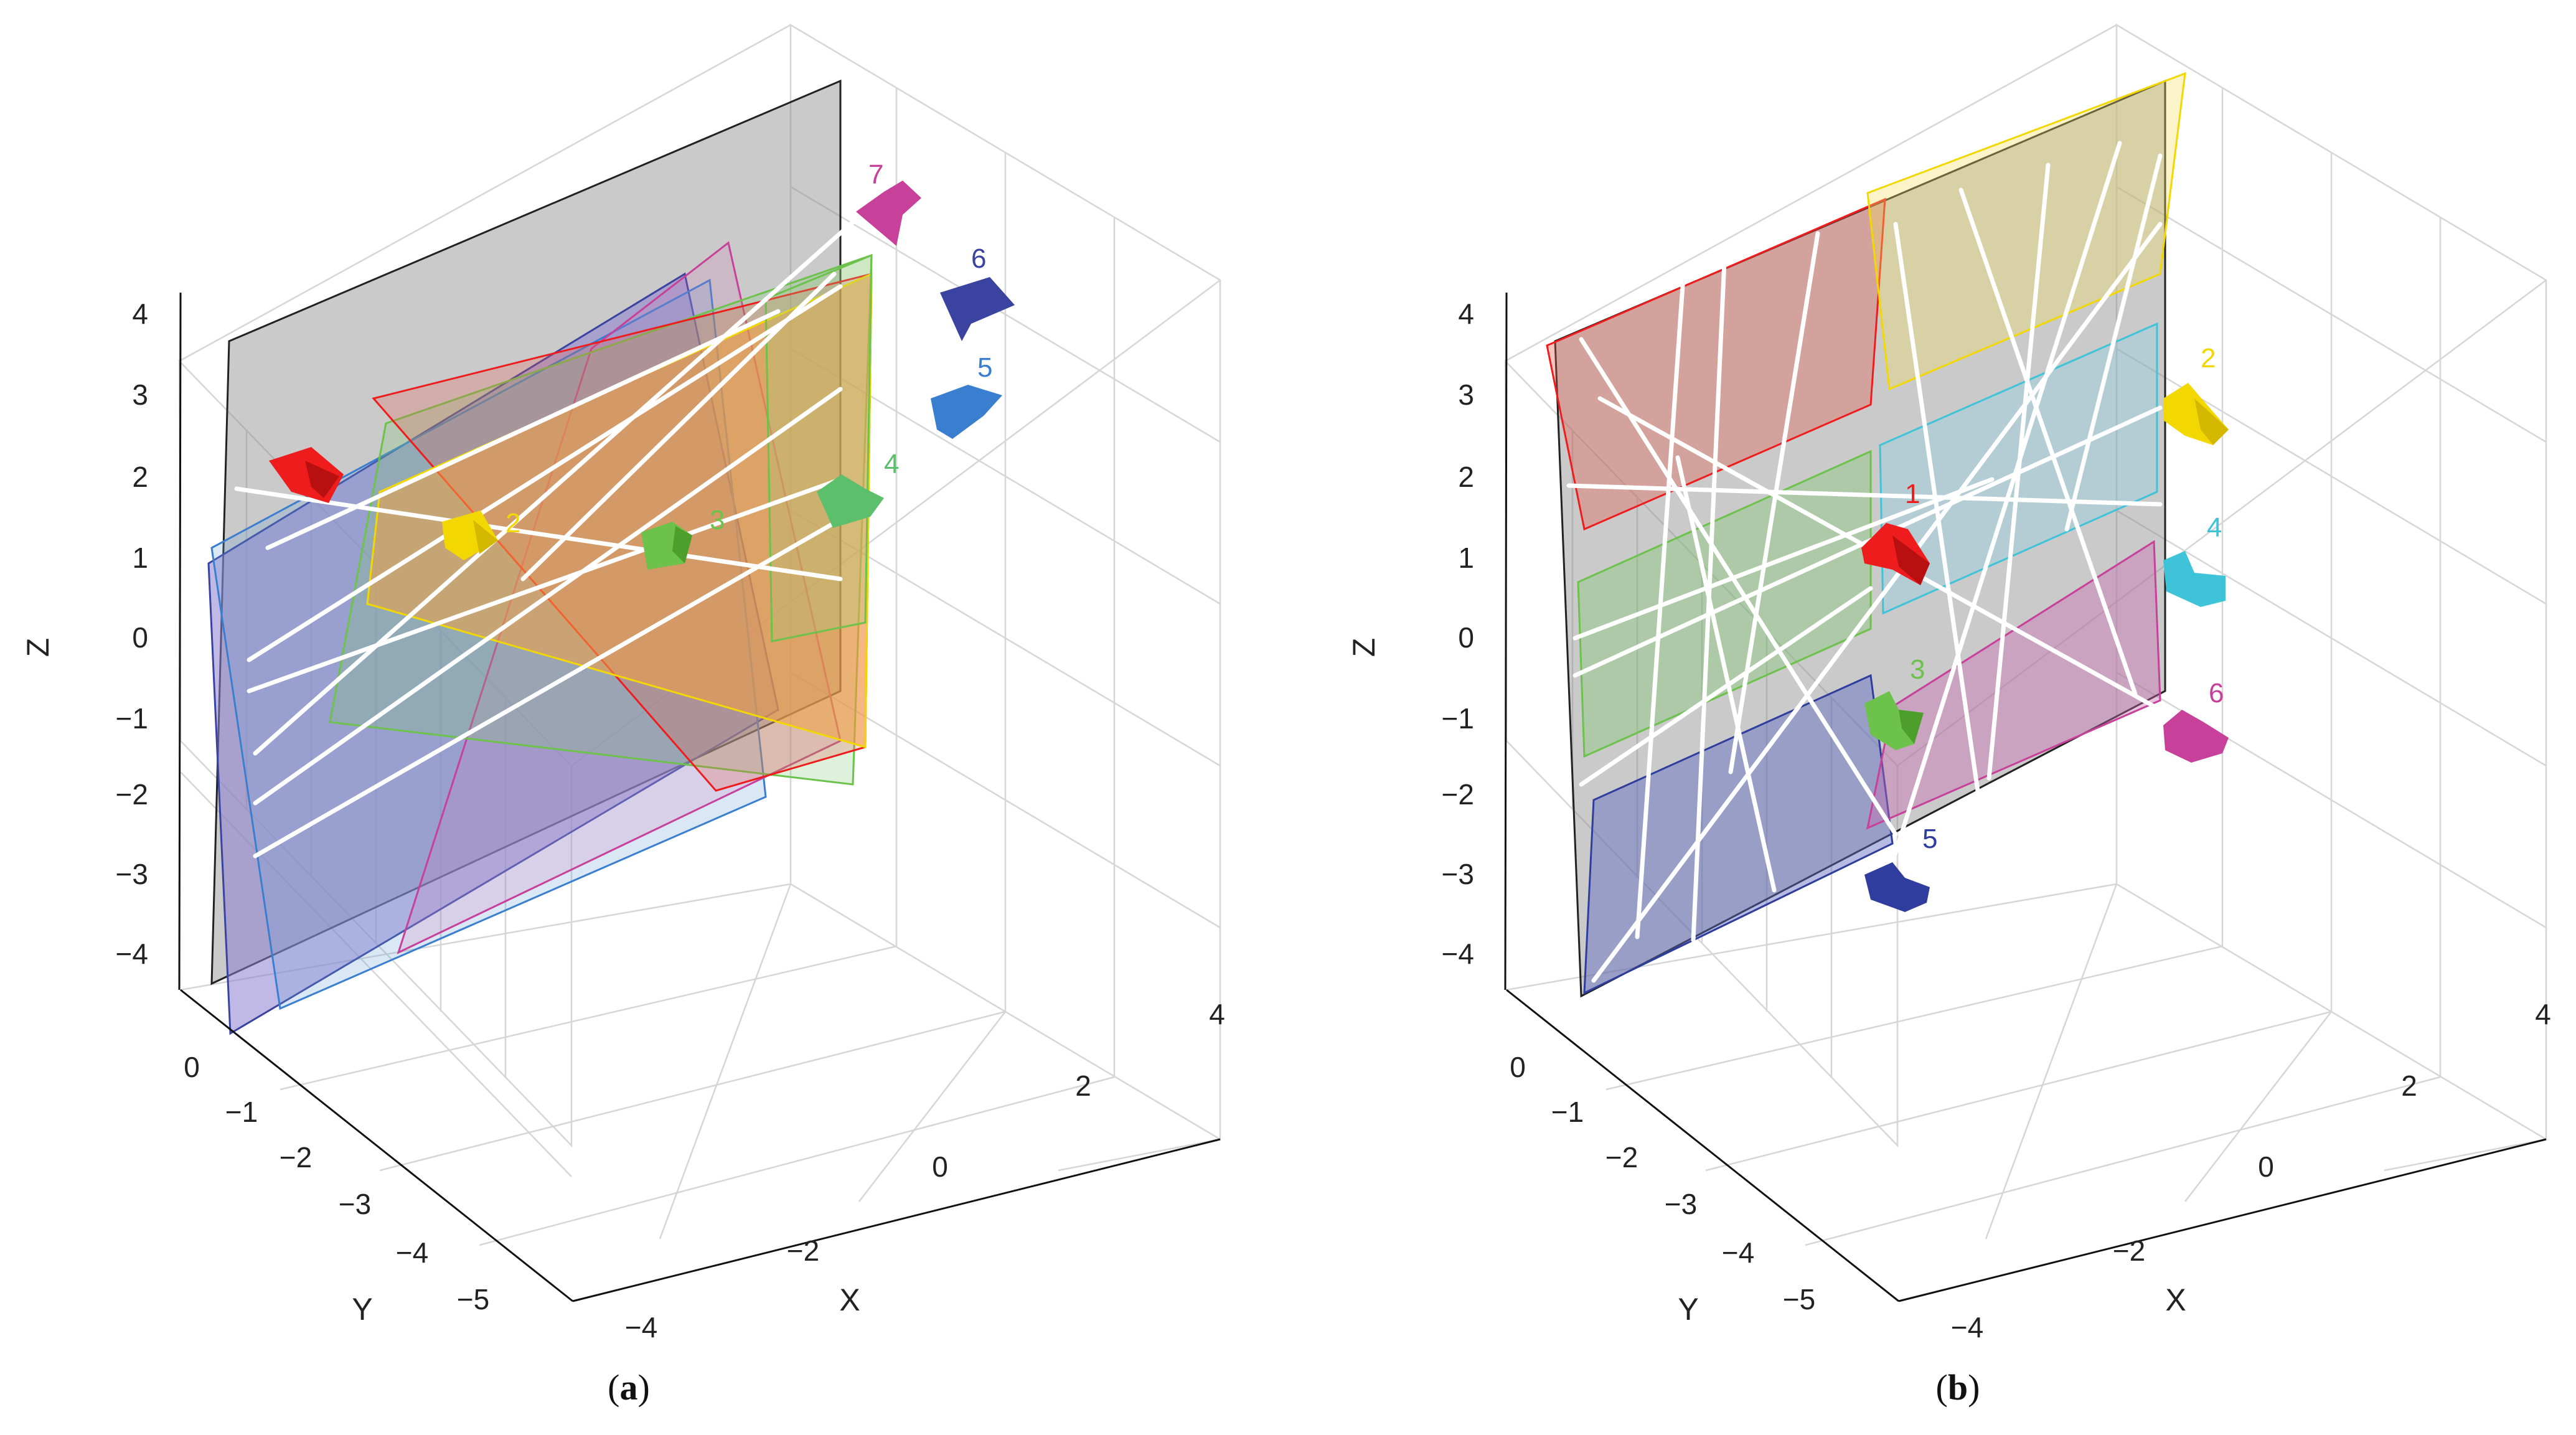 The image size is (2576, 1435). What do you see at coordinates (296, 1157) in the screenshot?
I see `y-tick-a: −2` at bounding box center [296, 1157].